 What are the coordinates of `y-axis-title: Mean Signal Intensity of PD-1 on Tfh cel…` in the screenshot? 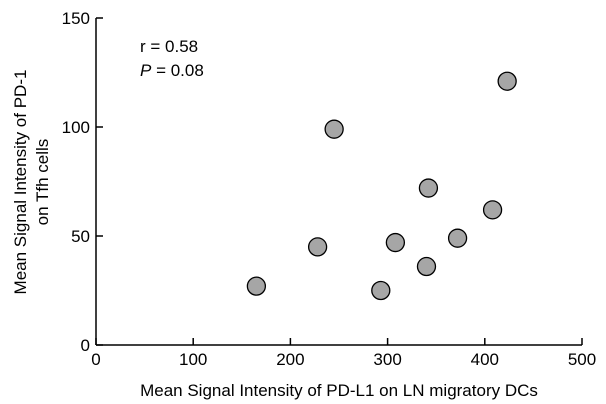 It's located at (31, 182).